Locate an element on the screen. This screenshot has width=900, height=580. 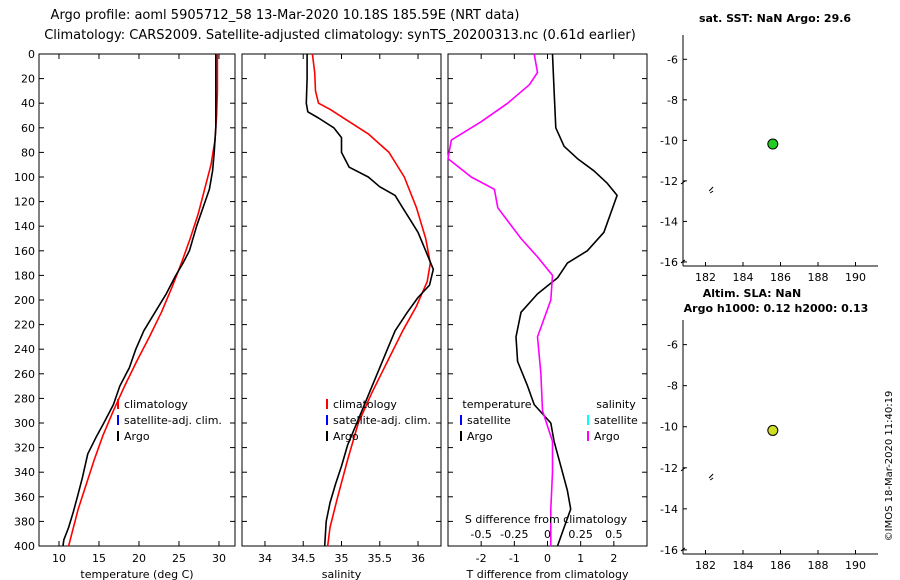
depth-tick-label: 240 is located at coordinates (24, 349).